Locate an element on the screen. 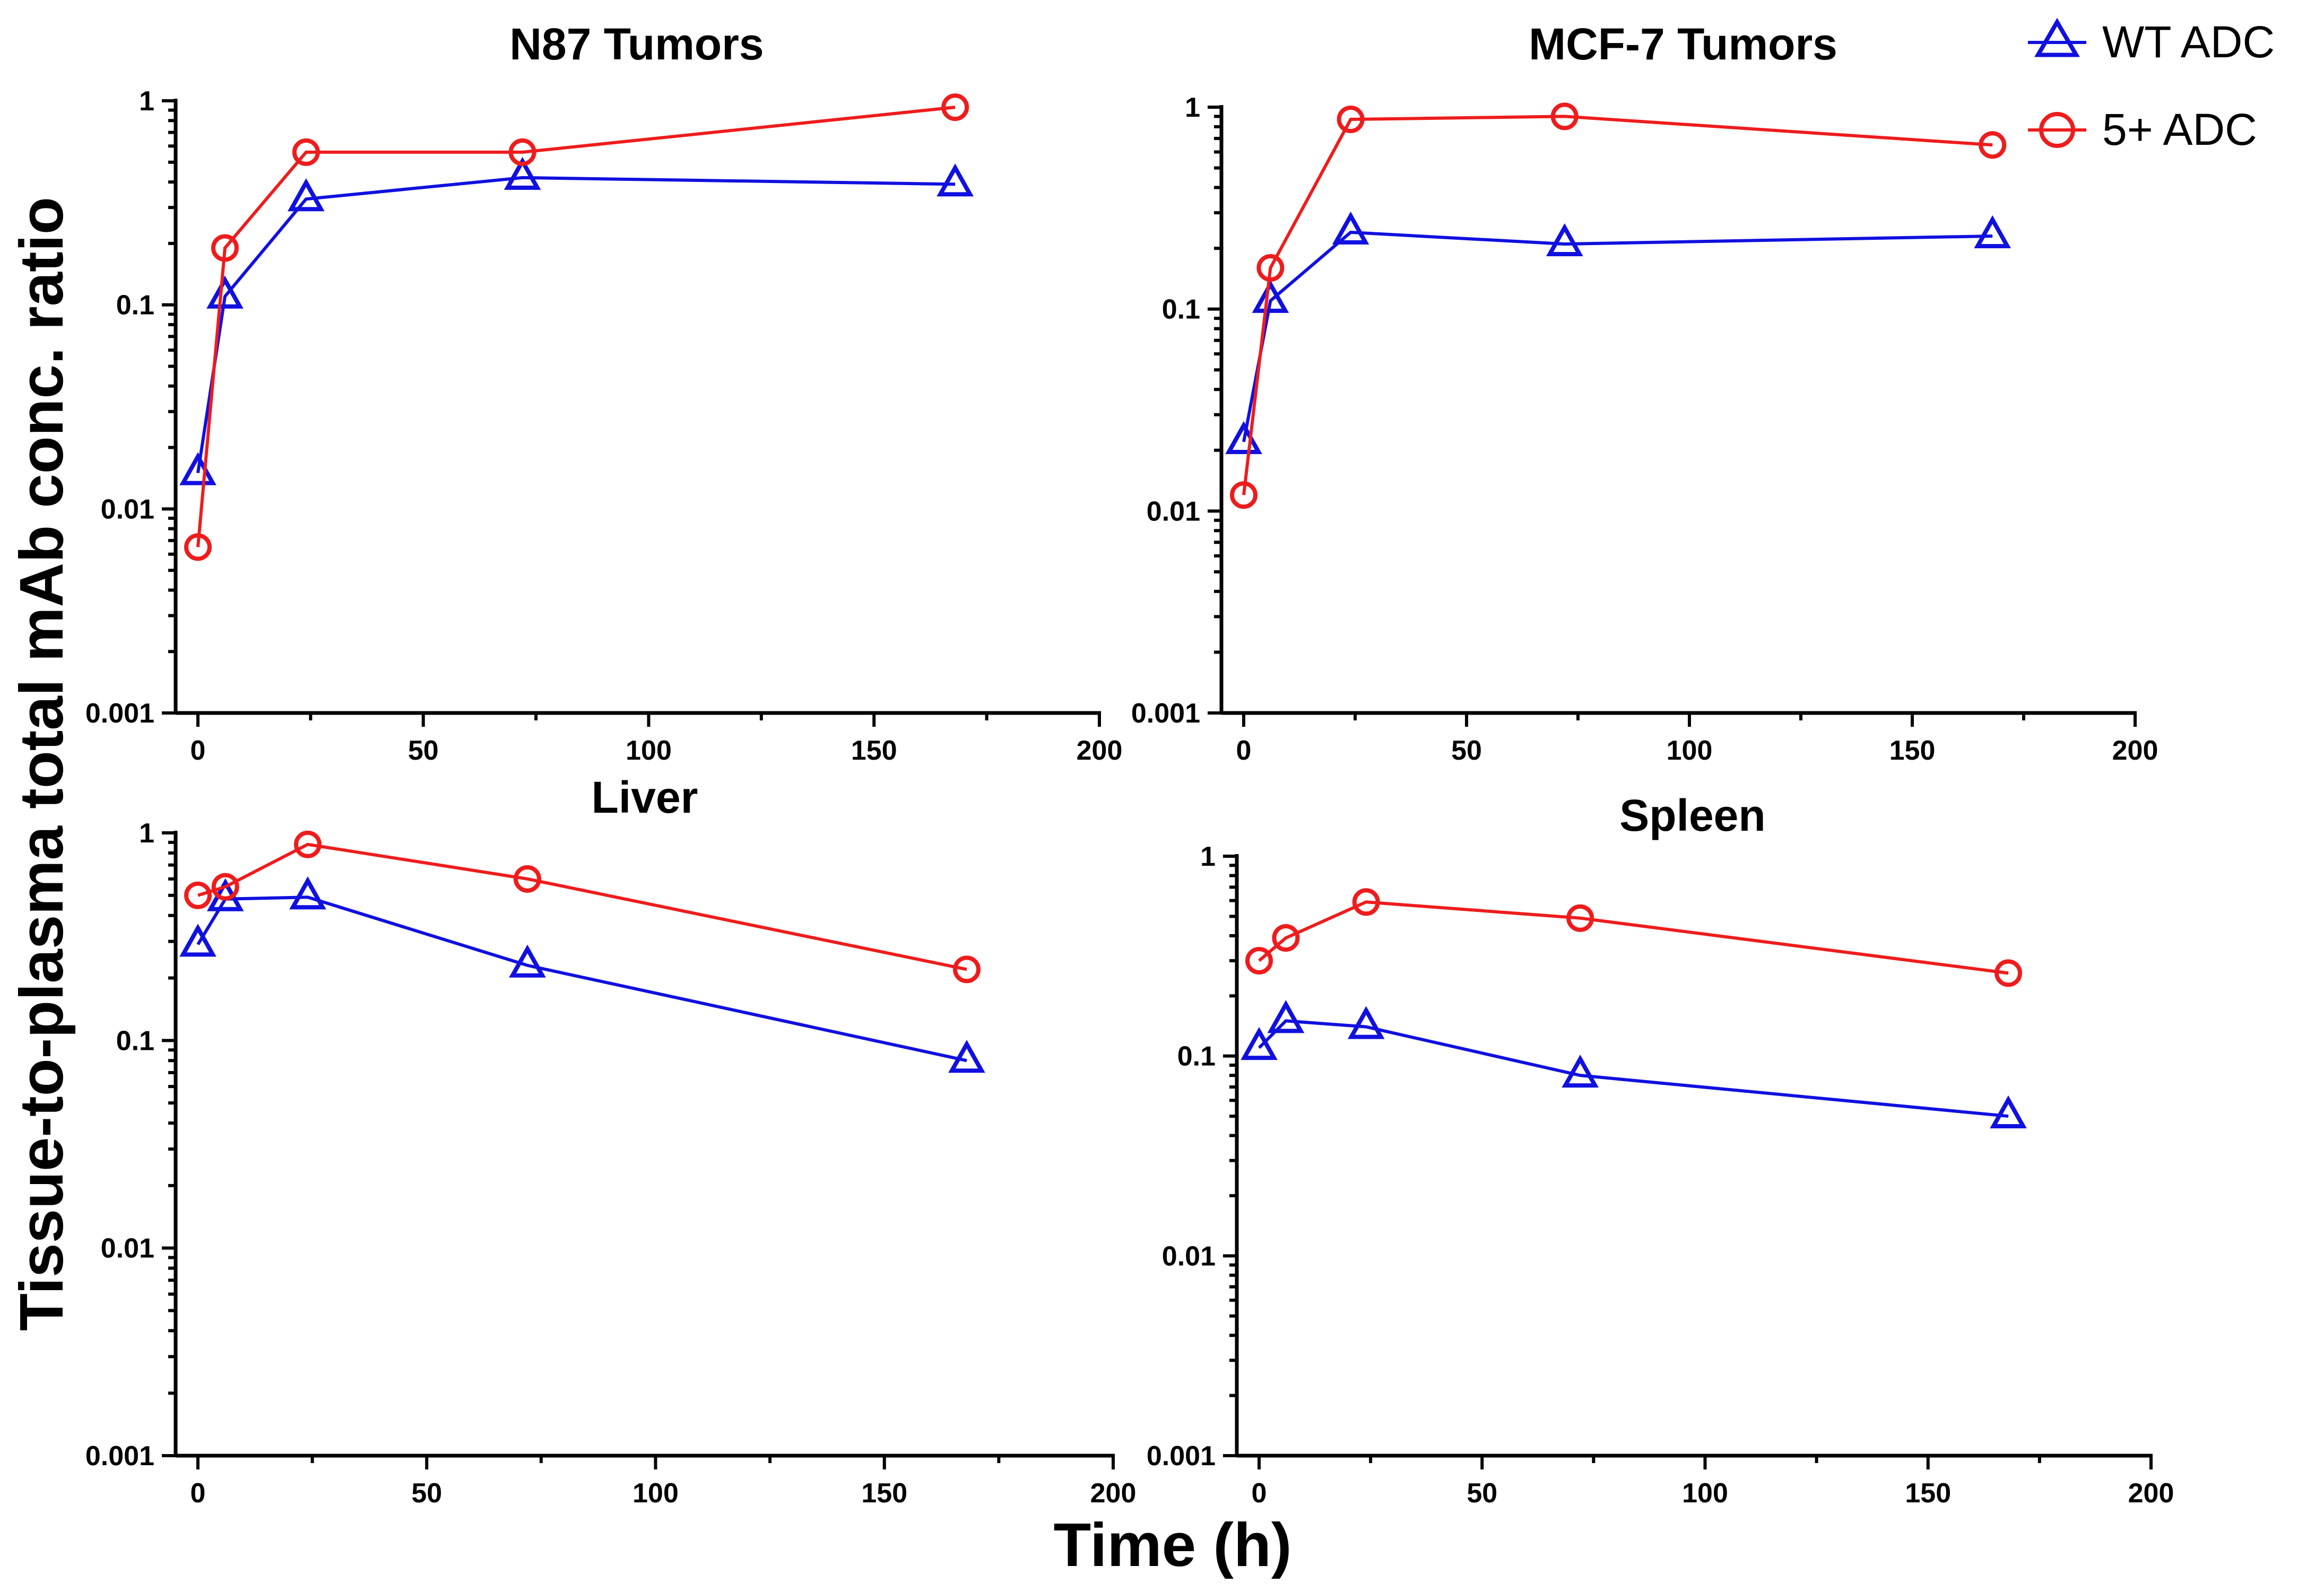 This screenshot has width=2324, height=1592. legend-circle-icon is located at coordinates (2057, 130).